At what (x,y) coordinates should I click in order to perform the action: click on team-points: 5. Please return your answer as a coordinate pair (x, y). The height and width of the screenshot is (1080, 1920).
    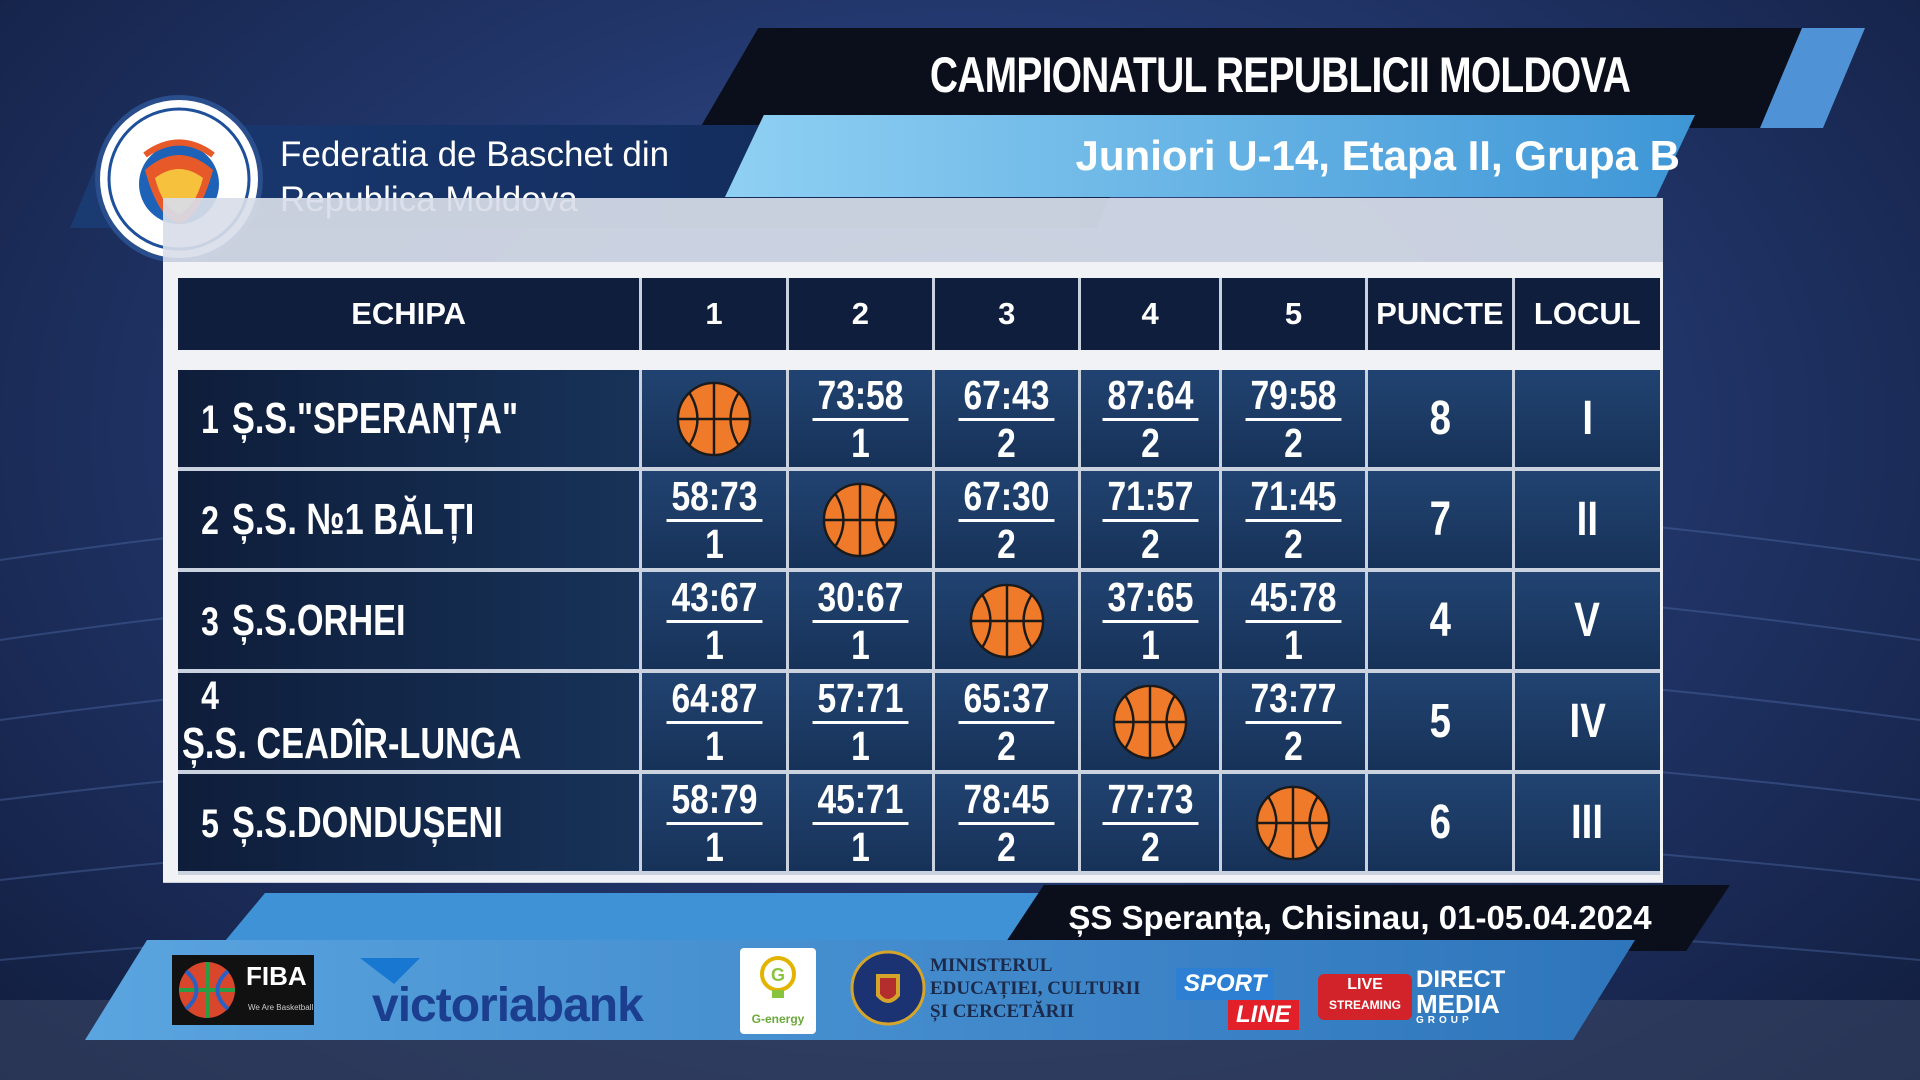
    Looking at the image, I should click on (1440, 721).